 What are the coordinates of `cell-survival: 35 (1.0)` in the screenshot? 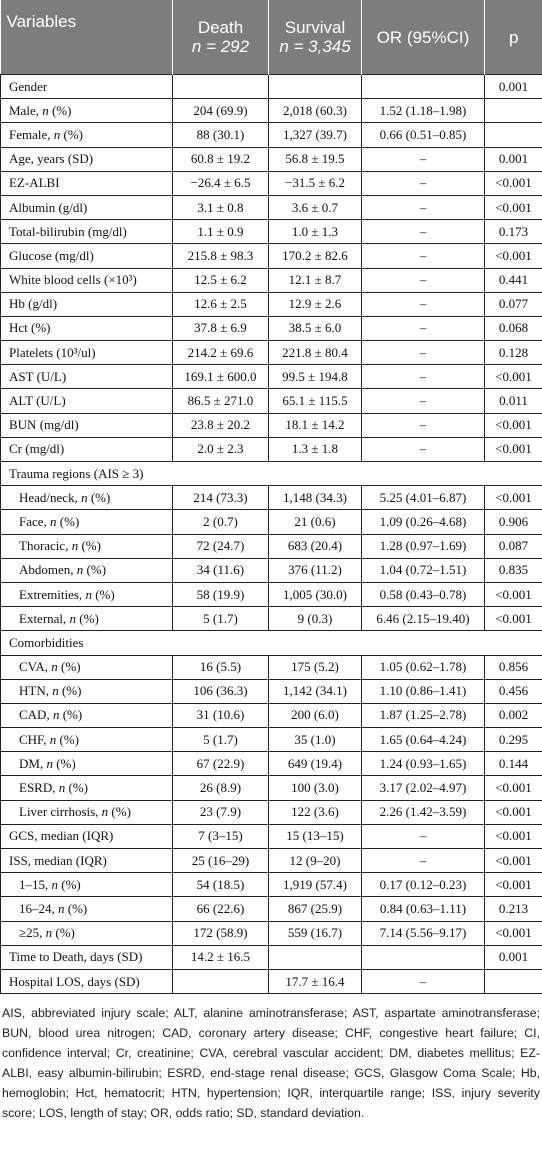 It's located at (315, 740).